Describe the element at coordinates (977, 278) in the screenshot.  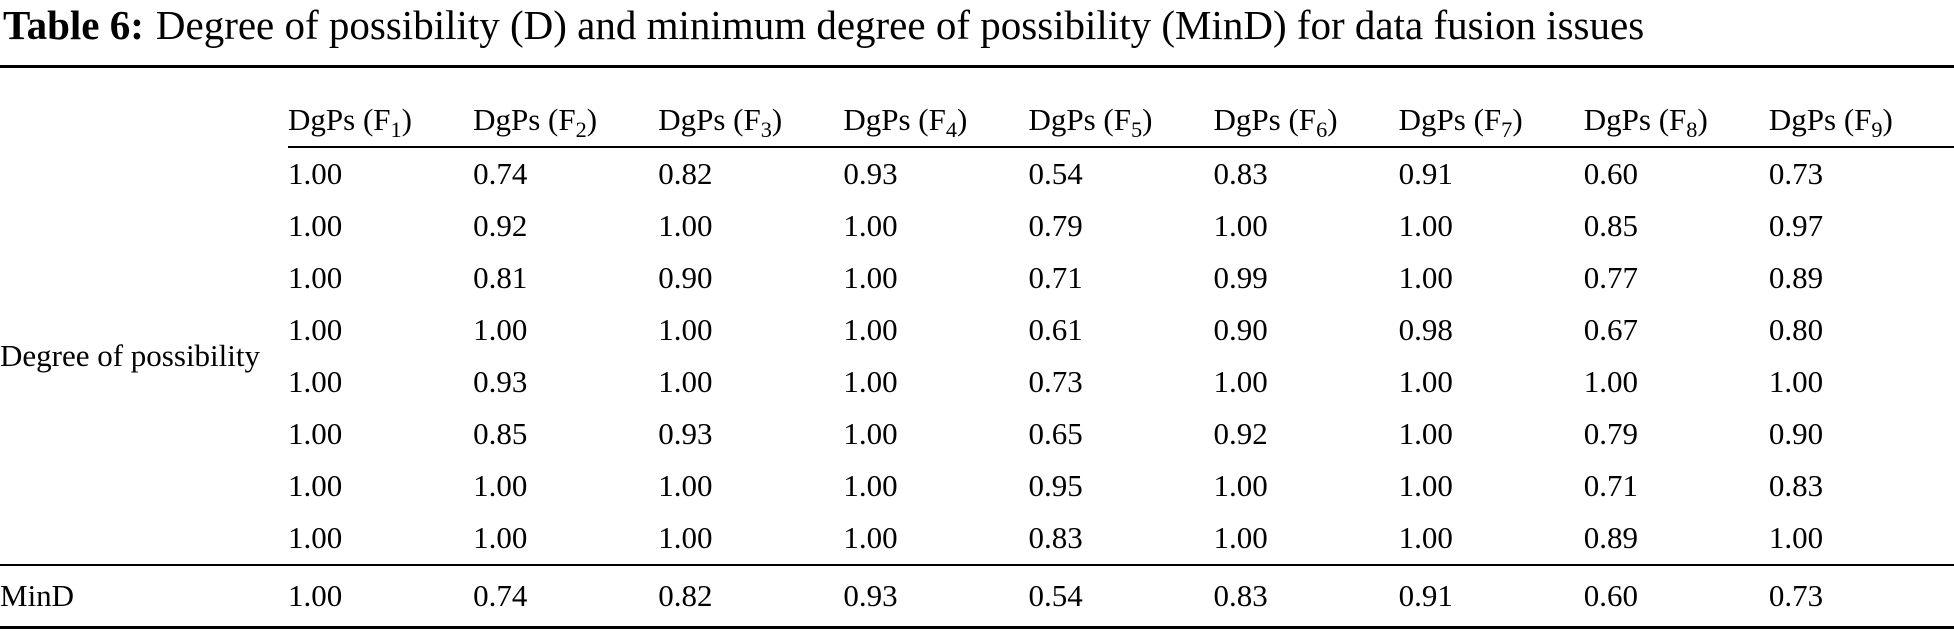
I see `table-row: 1.00 0.81 0.90 1.00 0.71 0.99 1.00 0.77 0.89` at that location.